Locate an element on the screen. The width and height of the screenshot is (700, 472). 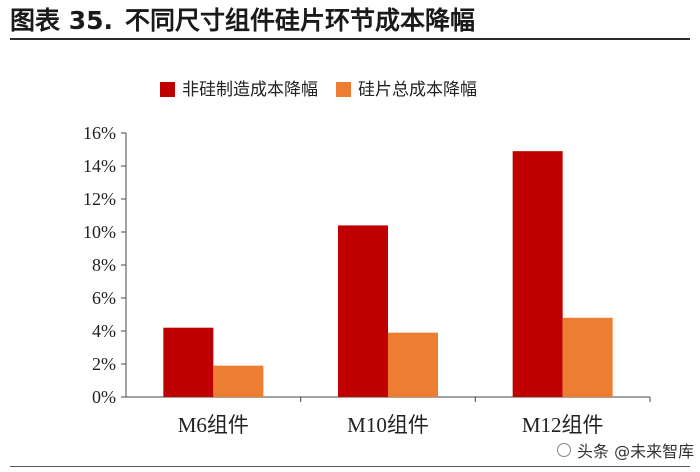
x-tick-label: M12组件 is located at coordinates (563, 425).